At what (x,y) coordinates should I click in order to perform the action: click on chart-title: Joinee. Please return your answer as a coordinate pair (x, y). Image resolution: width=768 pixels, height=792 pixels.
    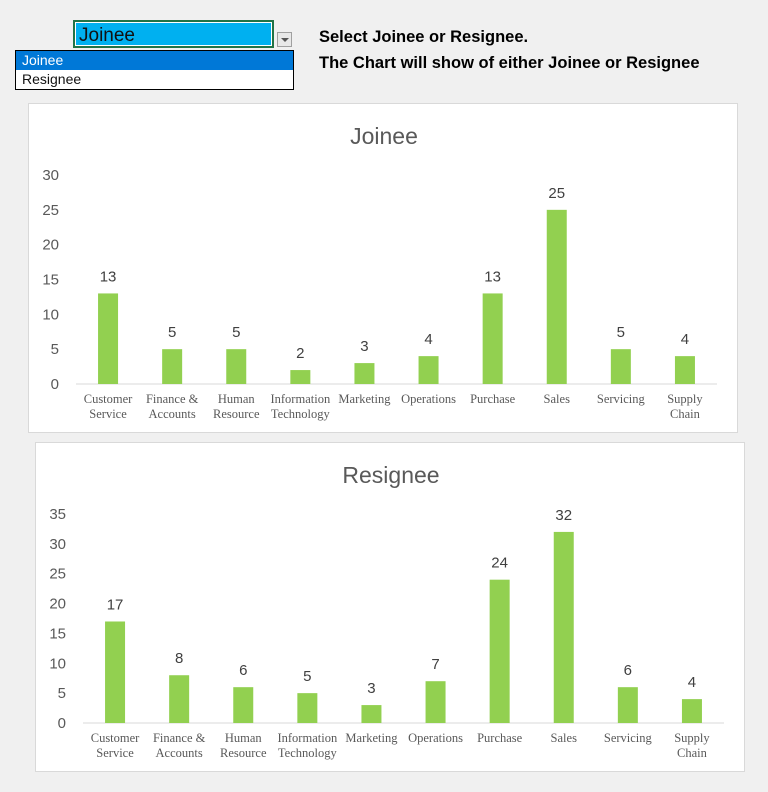
    Looking at the image, I should click on (384, 136).